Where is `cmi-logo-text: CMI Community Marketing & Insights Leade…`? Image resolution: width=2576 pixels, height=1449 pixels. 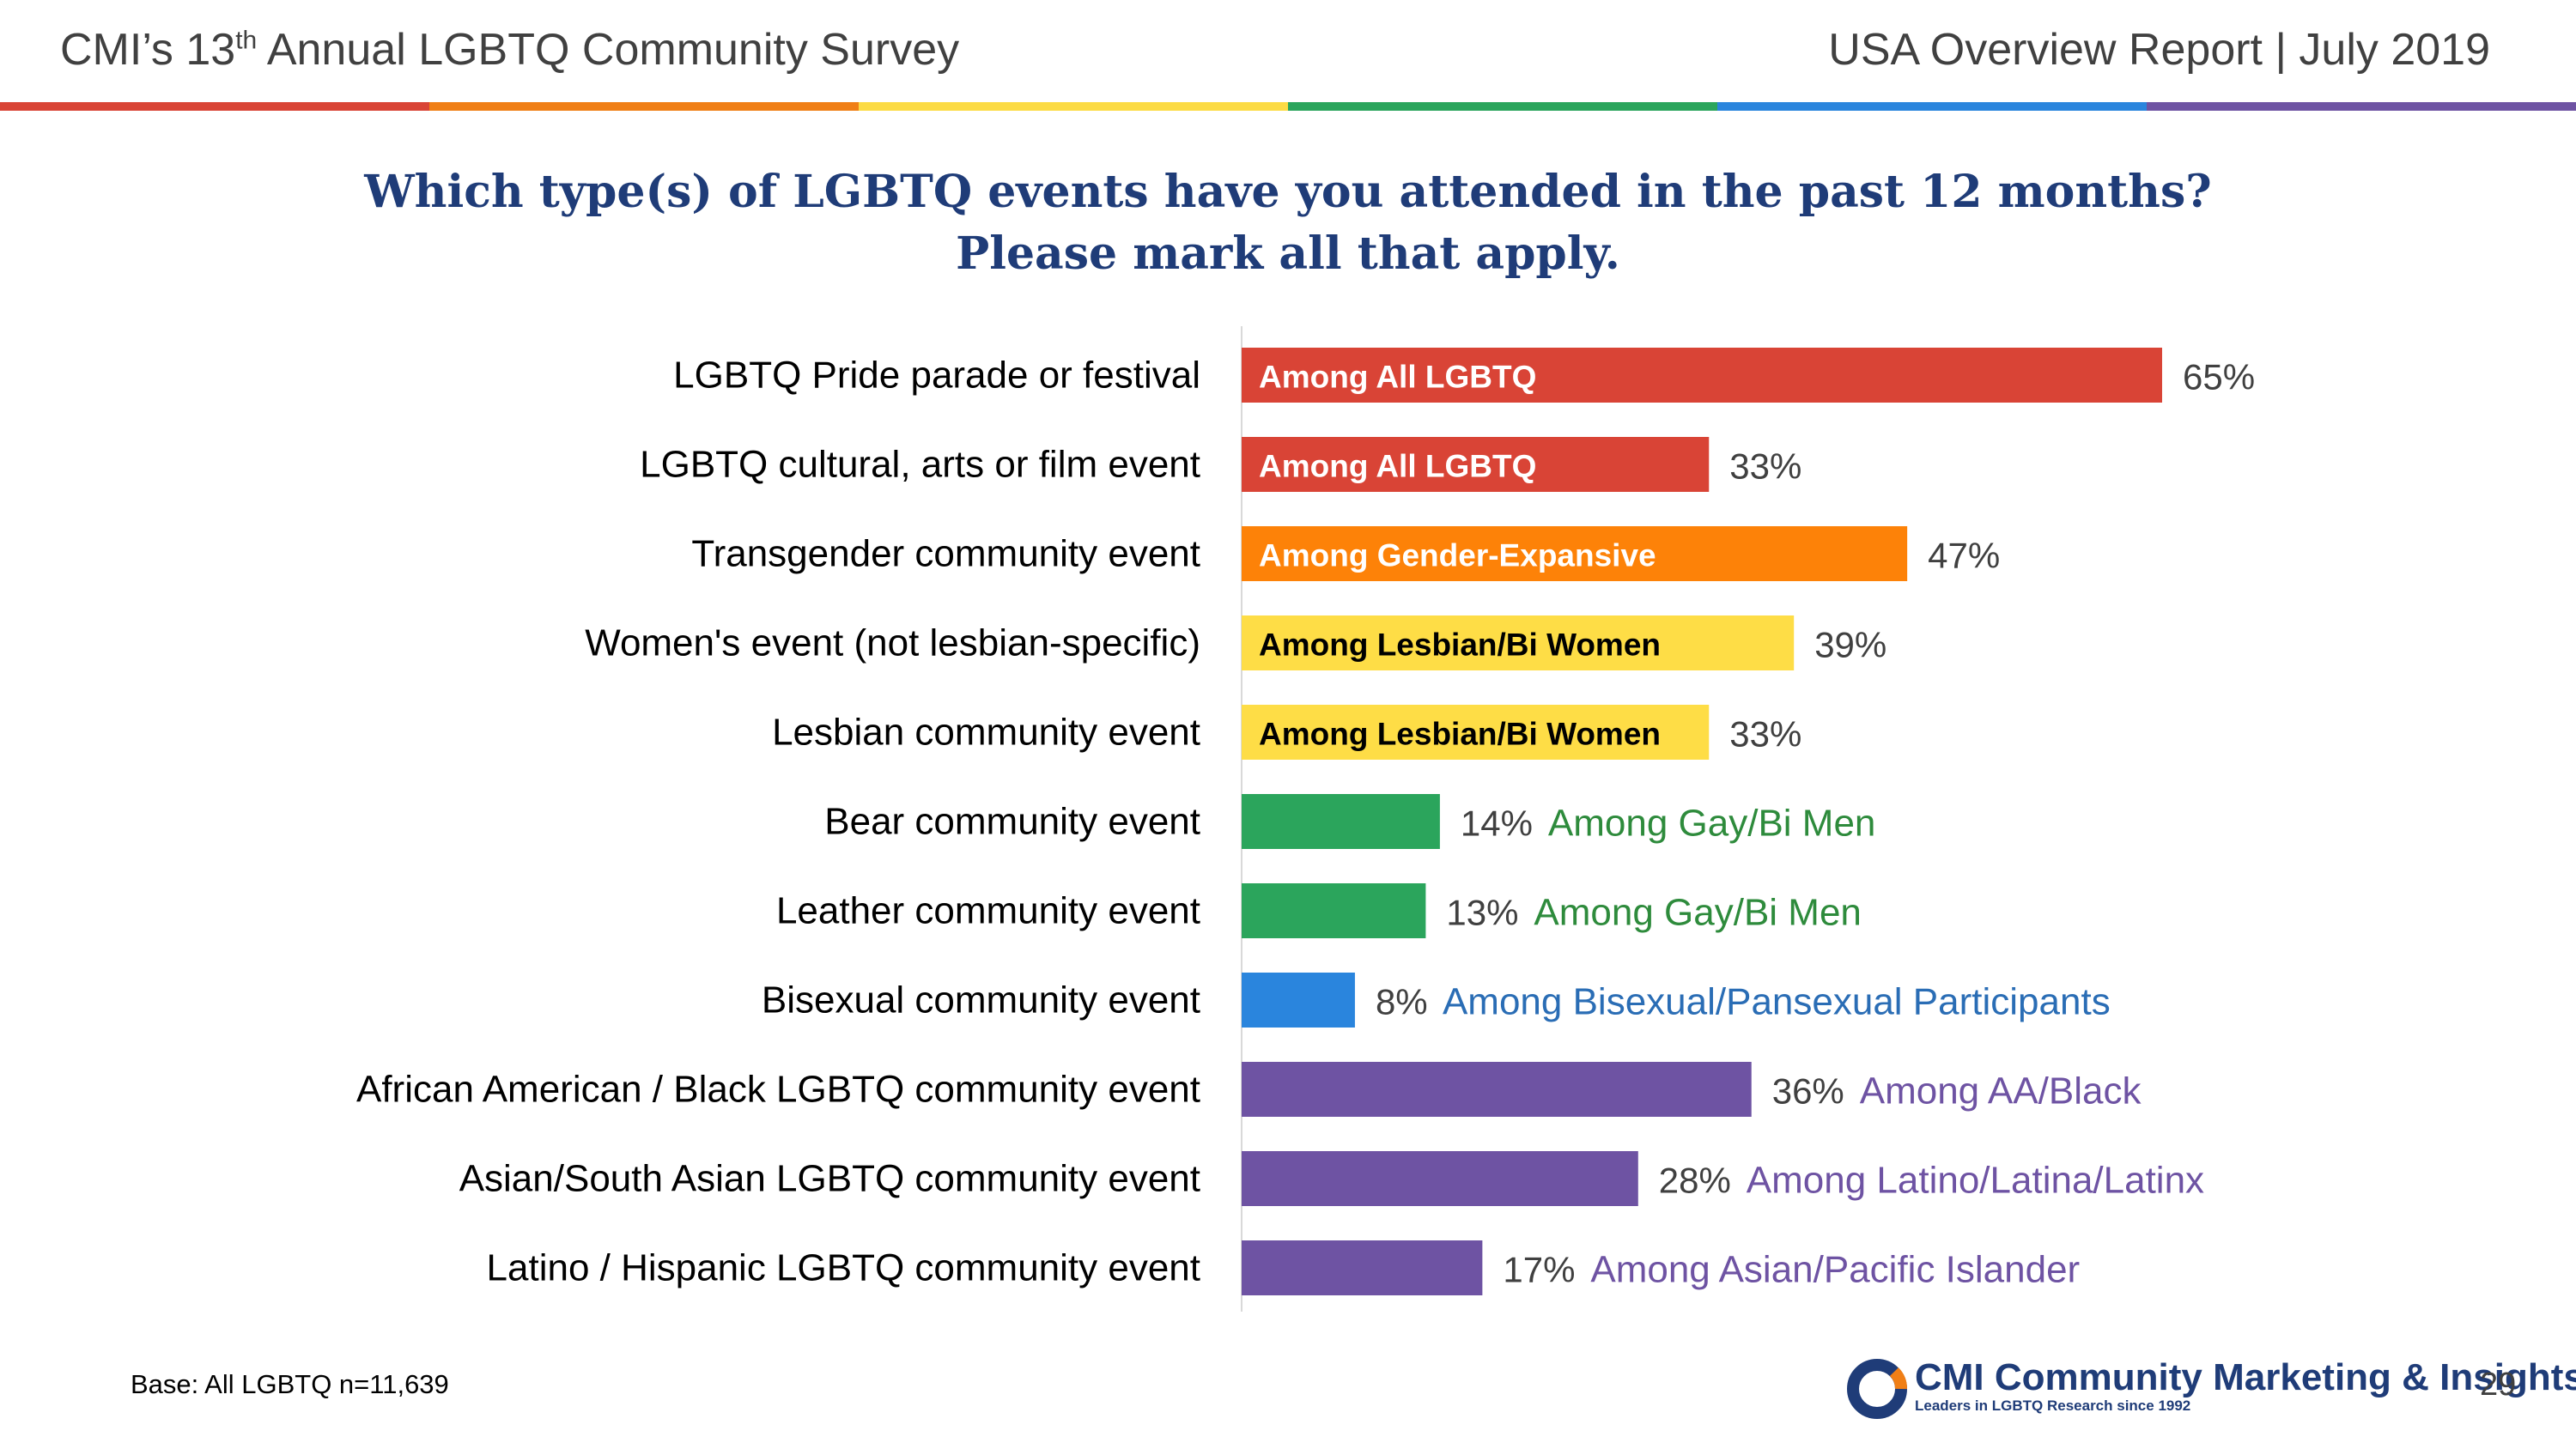 cmi-logo-text: CMI Community Marketing & Insights Leade… is located at coordinates (2245, 1385).